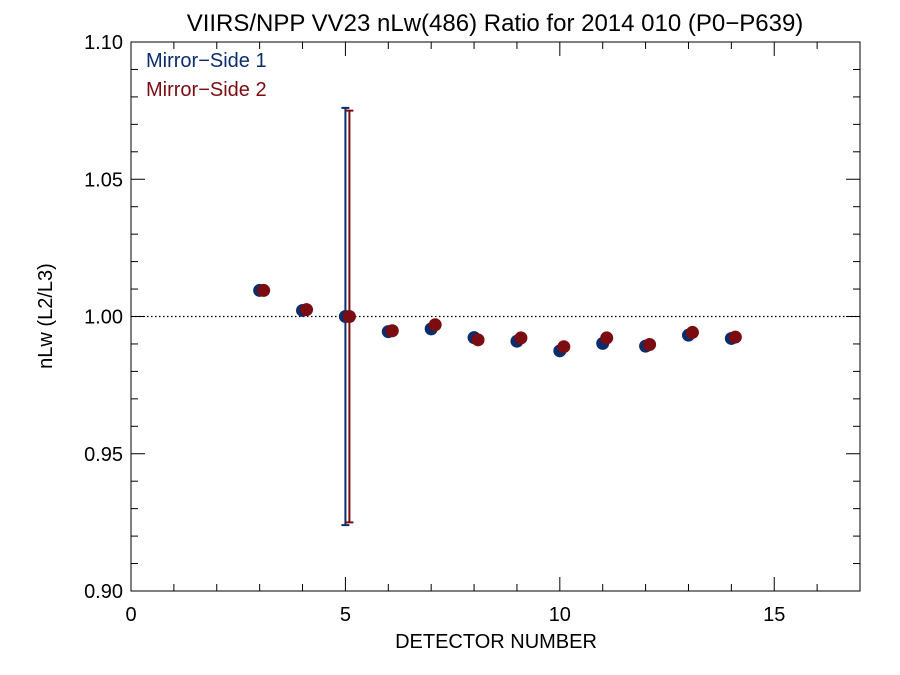 Image resolution: width=900 pixels, height=675 pixels. I want to click on legend-entry-mirror-side-1: Mirror−Side 1, so click(206, 61).